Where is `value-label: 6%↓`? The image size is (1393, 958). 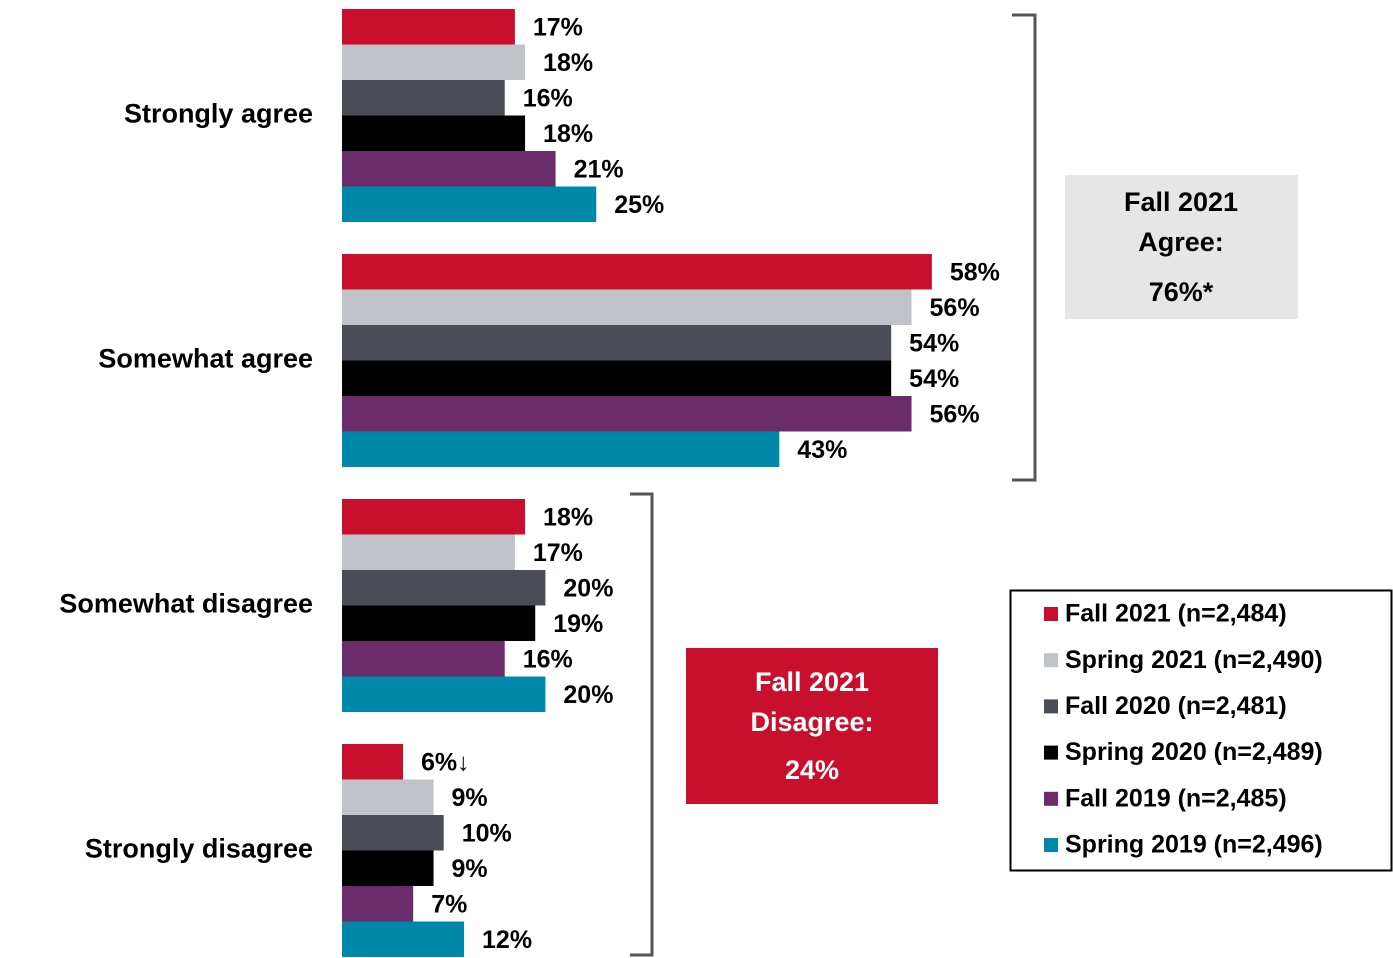 value-label: 6%↓ is located at coordinates (445, 762).